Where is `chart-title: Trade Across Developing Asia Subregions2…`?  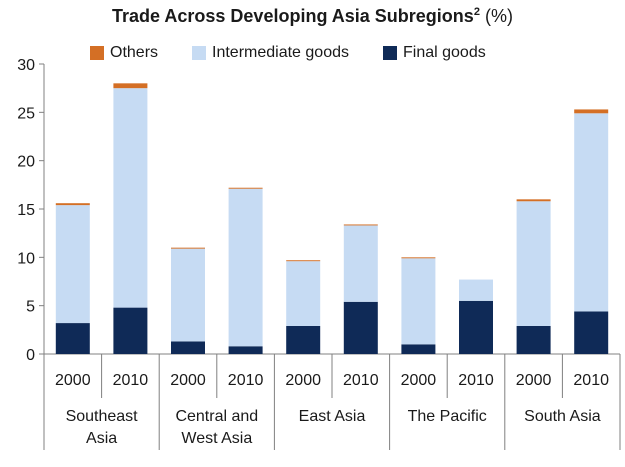
chart-title: Trade Across Developing Asia Subregions2… is located at coordinates (312, 16).